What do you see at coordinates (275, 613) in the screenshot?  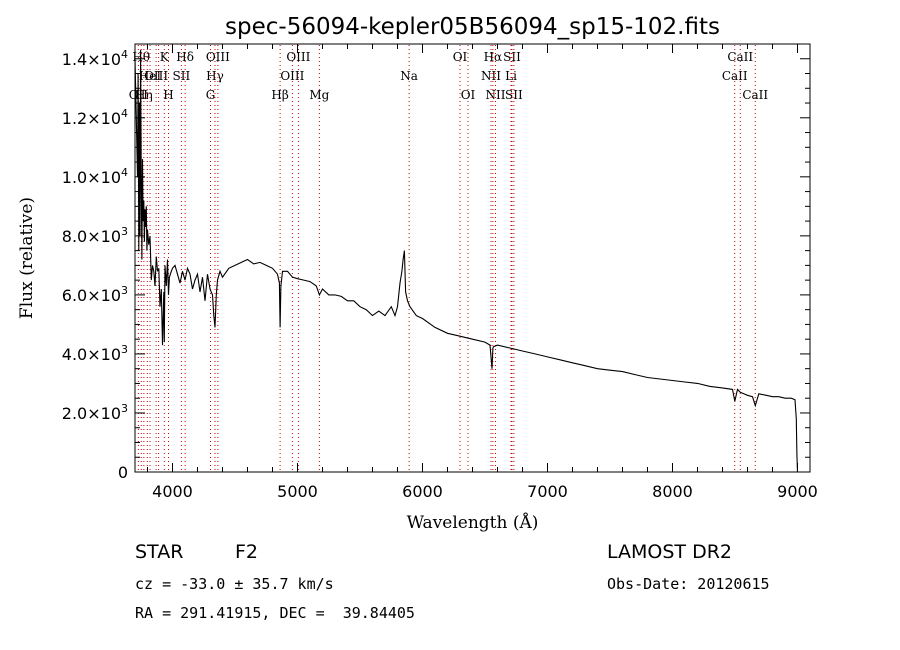 I see `sky-coordinates: RA = 291.41915, DEC = 39.84405` at bounding box center [275, 613].